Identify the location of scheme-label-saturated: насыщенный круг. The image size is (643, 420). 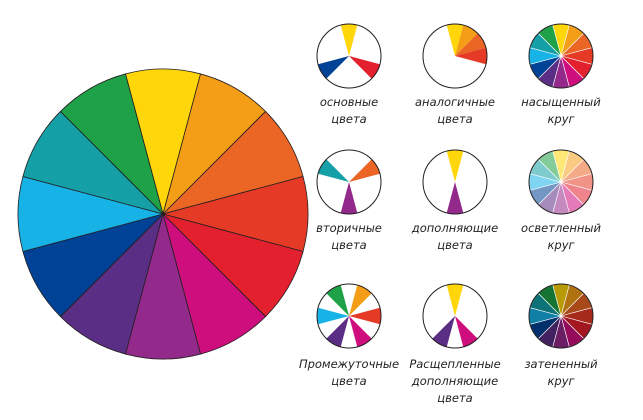
(561, 111).